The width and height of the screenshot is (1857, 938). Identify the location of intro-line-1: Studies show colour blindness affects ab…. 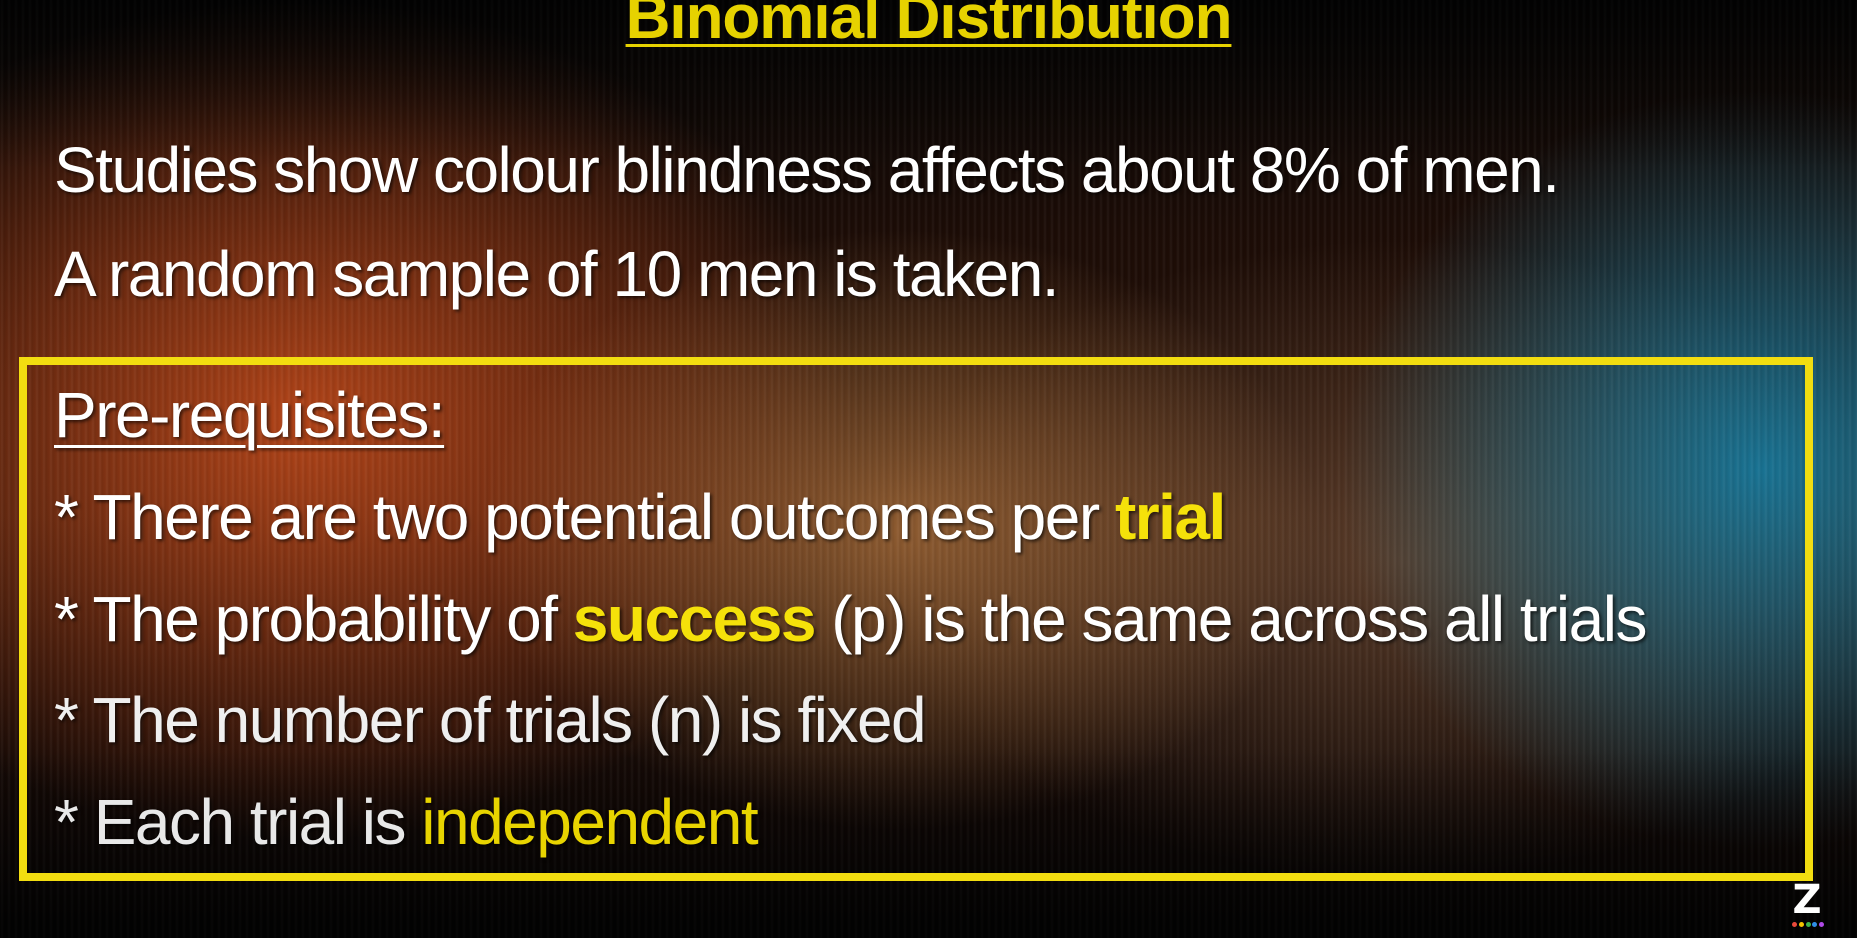
(807, 170).